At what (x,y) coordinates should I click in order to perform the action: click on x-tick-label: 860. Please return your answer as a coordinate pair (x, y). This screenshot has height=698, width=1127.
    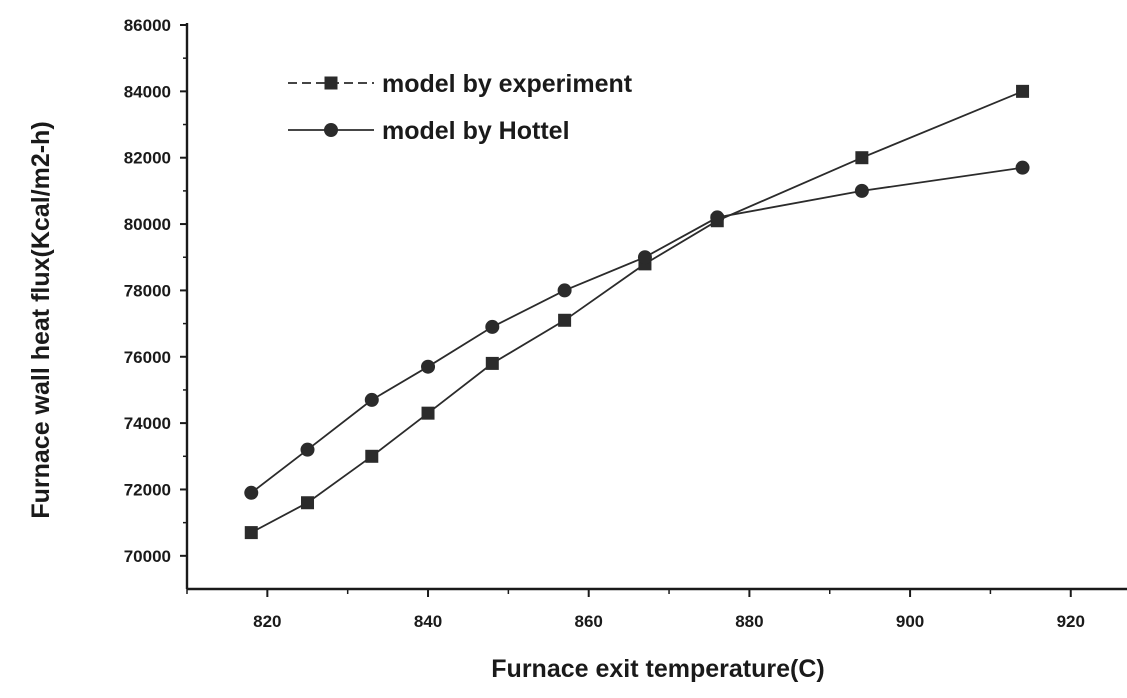
    Looking at the image, I should click on (589, 621).